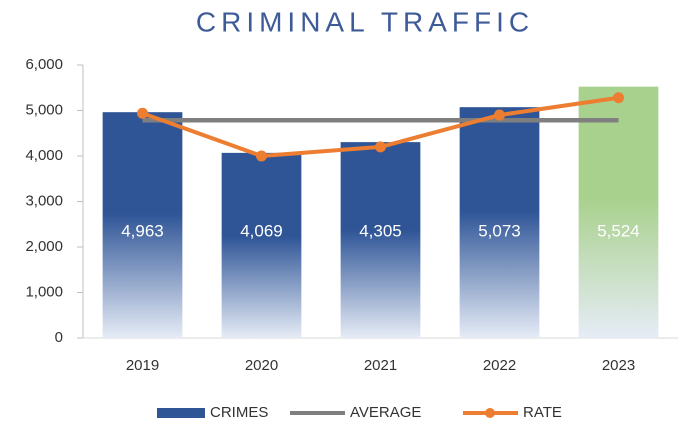 The height and width of the screenshot is (425, 678). I want to click on y-tick-label: 1,000, so click(44, 291).